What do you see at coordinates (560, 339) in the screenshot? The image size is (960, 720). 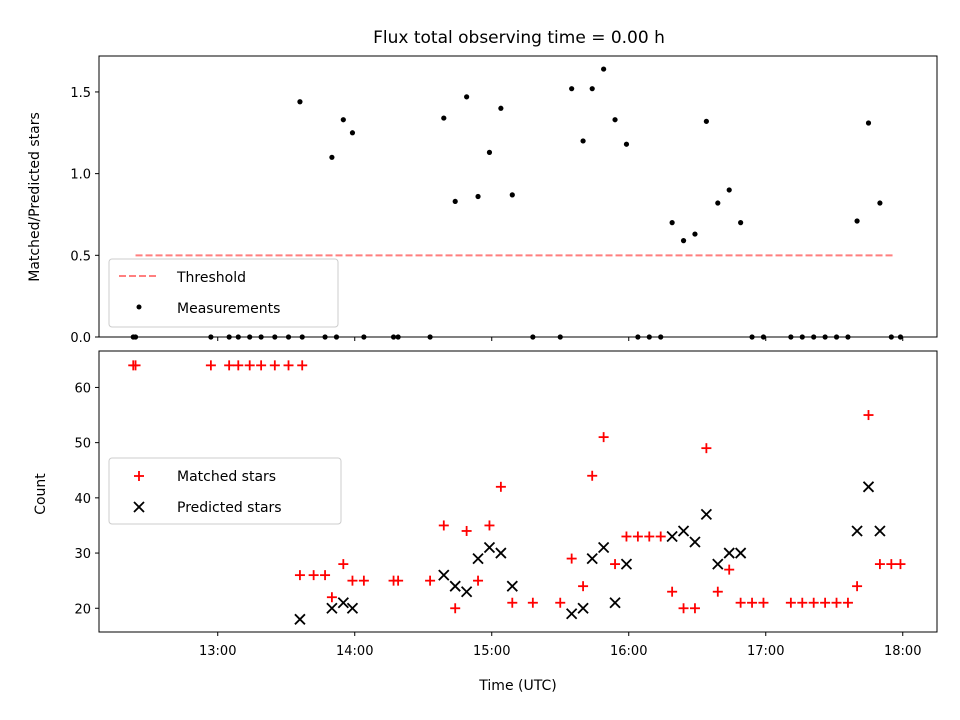 I see `top-x-ticks` at bounding box center [560, 339].